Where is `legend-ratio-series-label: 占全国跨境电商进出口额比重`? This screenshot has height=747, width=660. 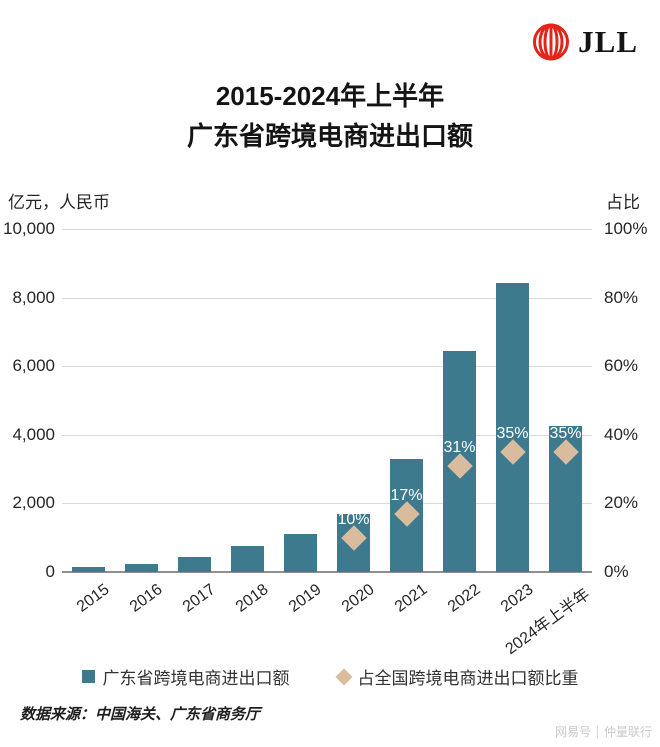 legend-ratio-series-label: 占全国跨境电商进出口额比重 is located at coordinates (468, 678).